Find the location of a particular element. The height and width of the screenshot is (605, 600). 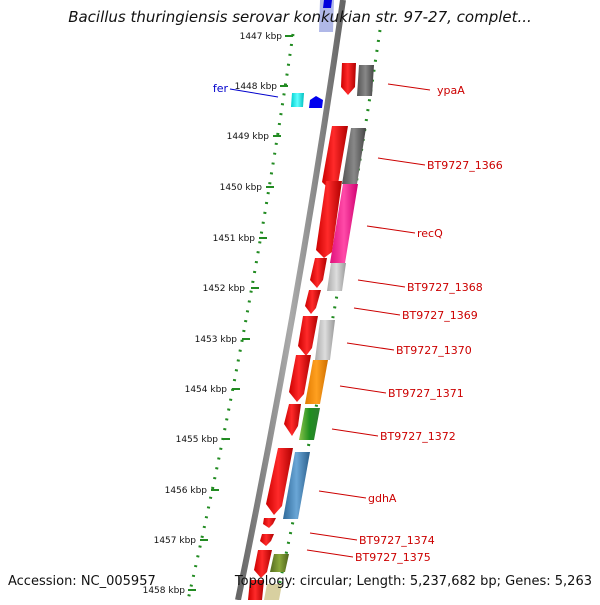

gene-label-1368: BT9727_1368 is located at coordinates (445, 287).